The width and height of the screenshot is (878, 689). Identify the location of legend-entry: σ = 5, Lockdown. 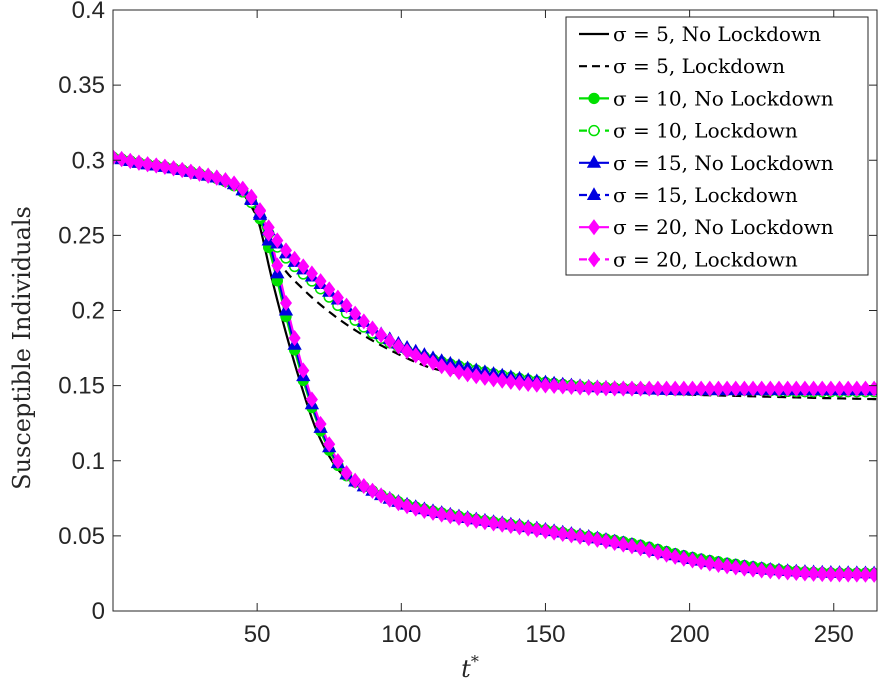
(682, 66).